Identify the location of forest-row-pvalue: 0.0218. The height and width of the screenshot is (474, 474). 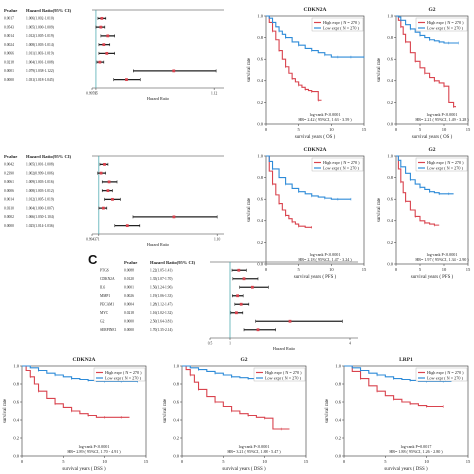
(129, 313).